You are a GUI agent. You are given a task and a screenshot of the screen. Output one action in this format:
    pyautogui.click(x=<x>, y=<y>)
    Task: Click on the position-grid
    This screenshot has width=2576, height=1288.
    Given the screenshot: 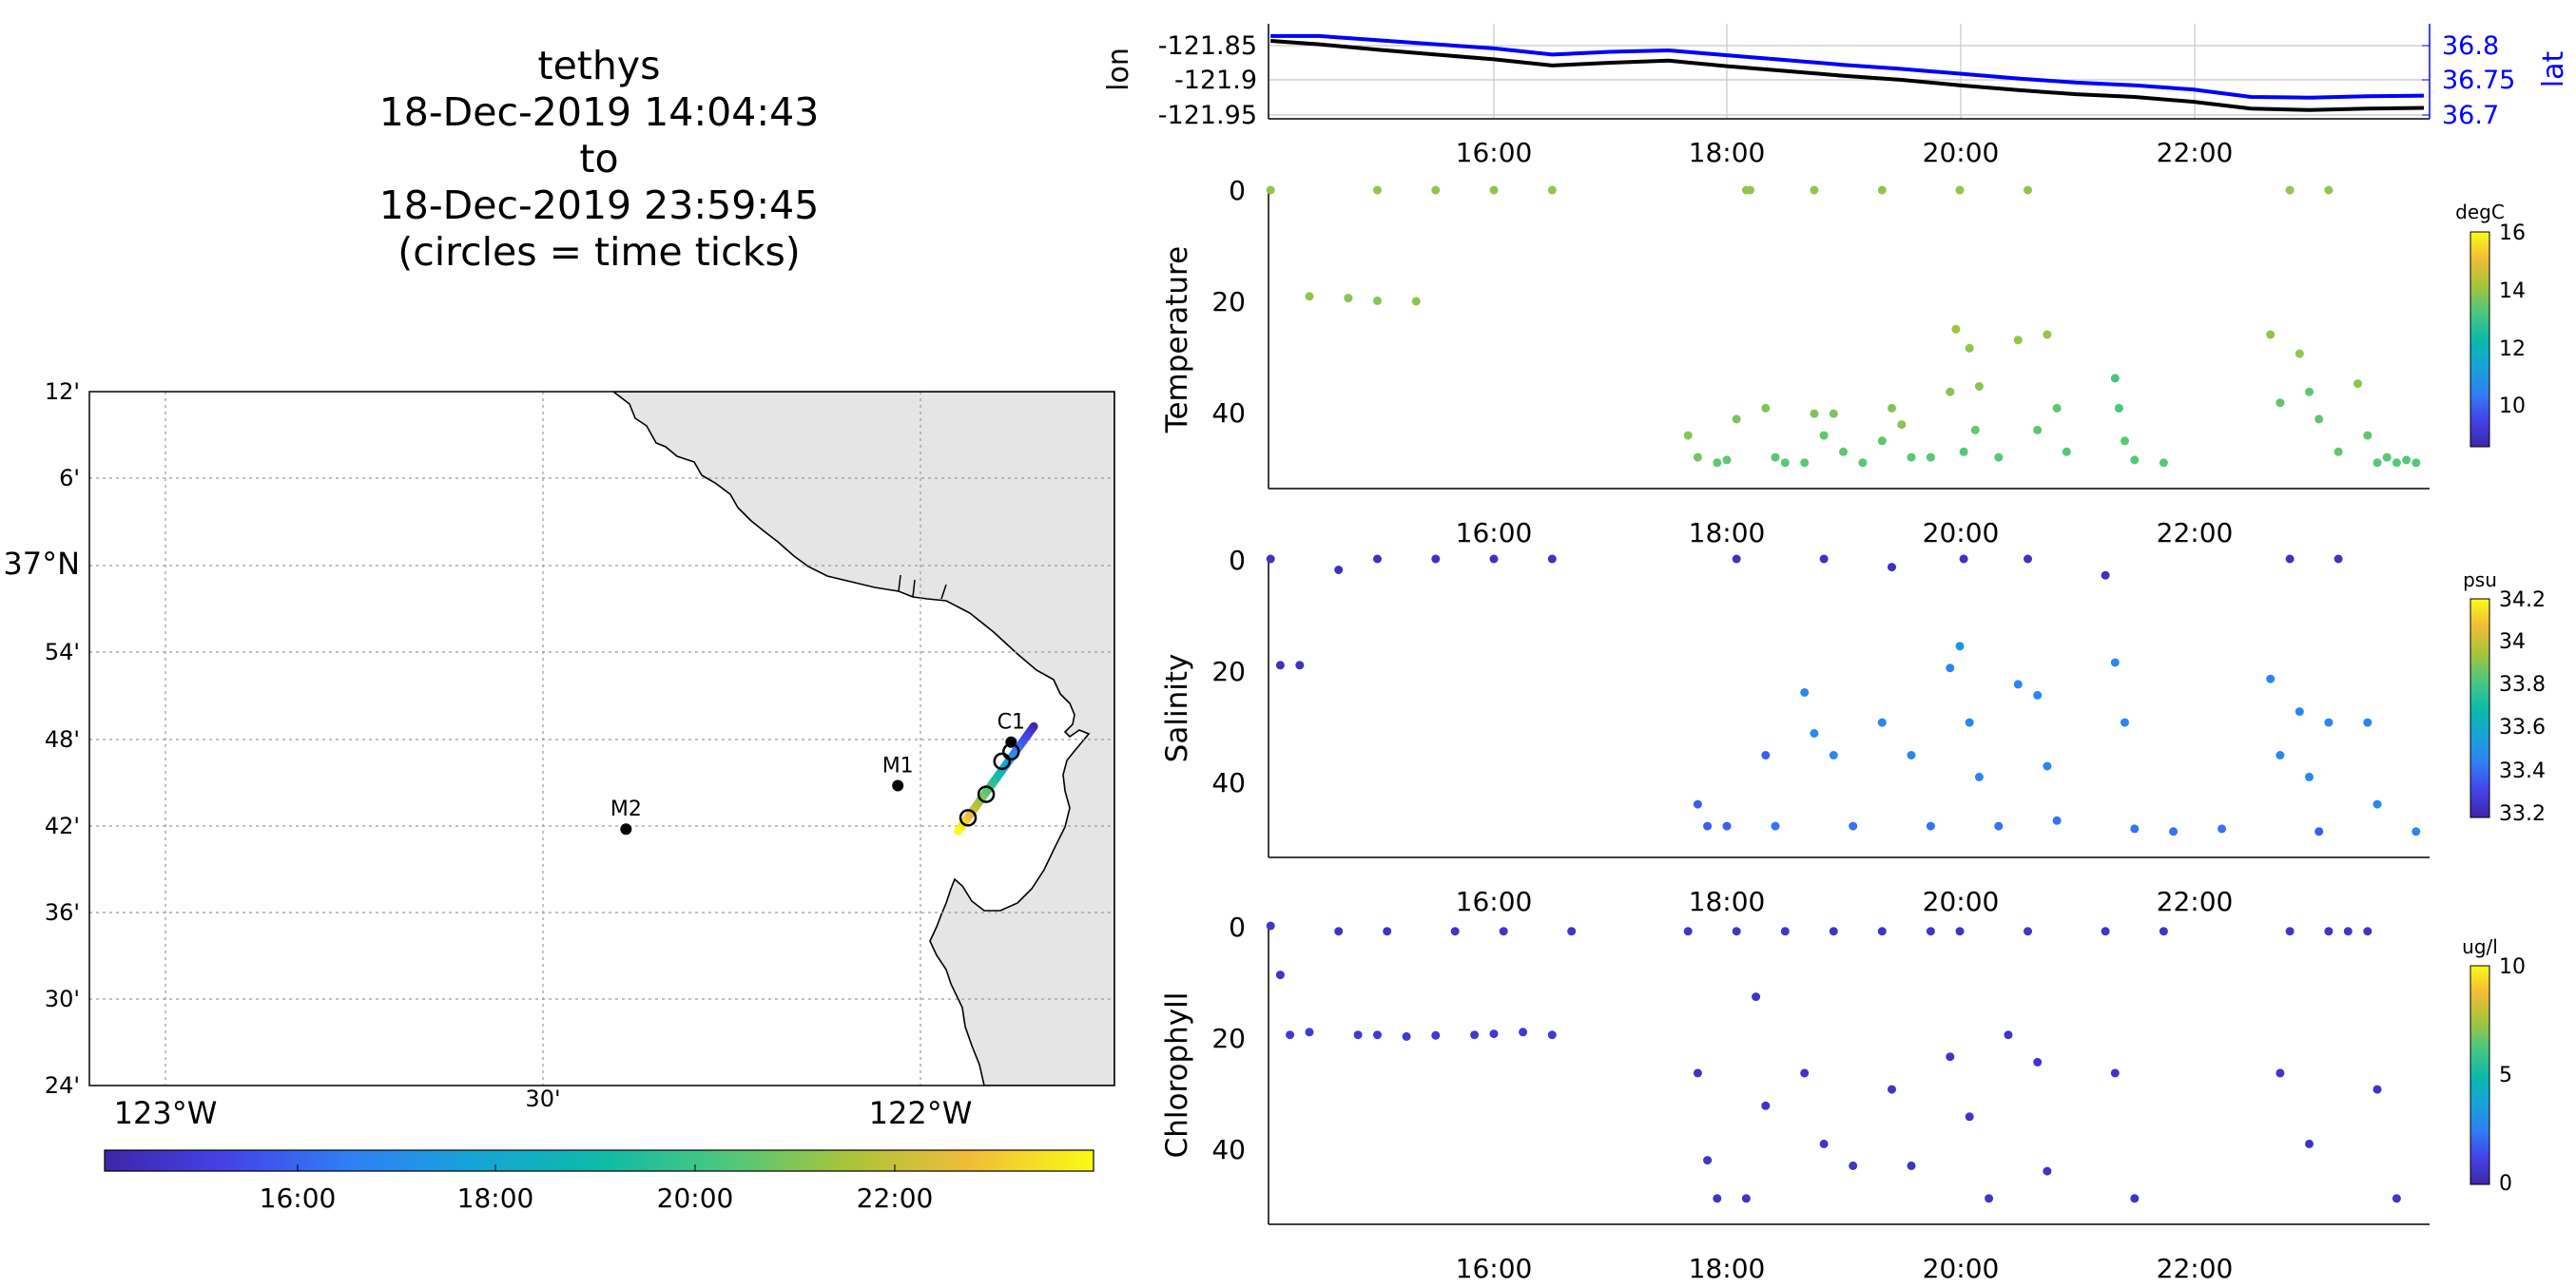 What is the action you would take?
    pyautogui.click(x=1849, y=71)
    